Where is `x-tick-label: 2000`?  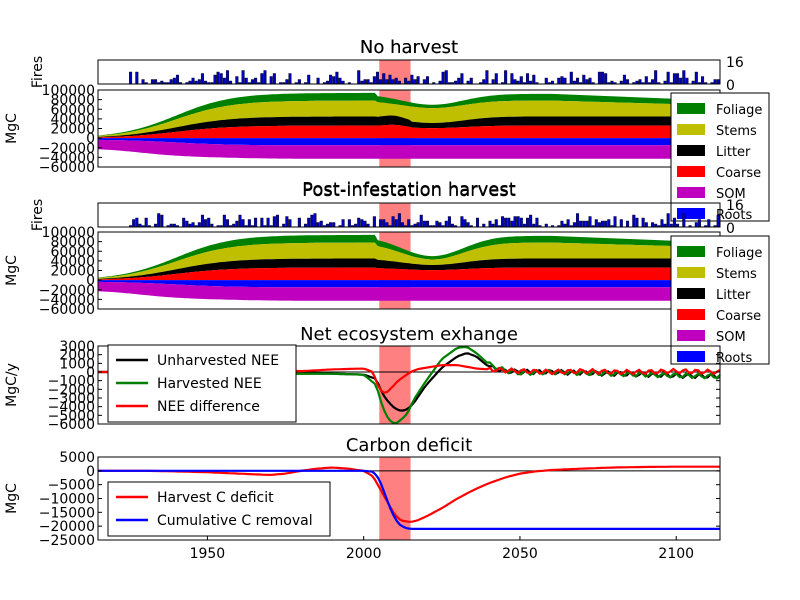 x-tick-label: 2000 is located at coordinates (364, 554).